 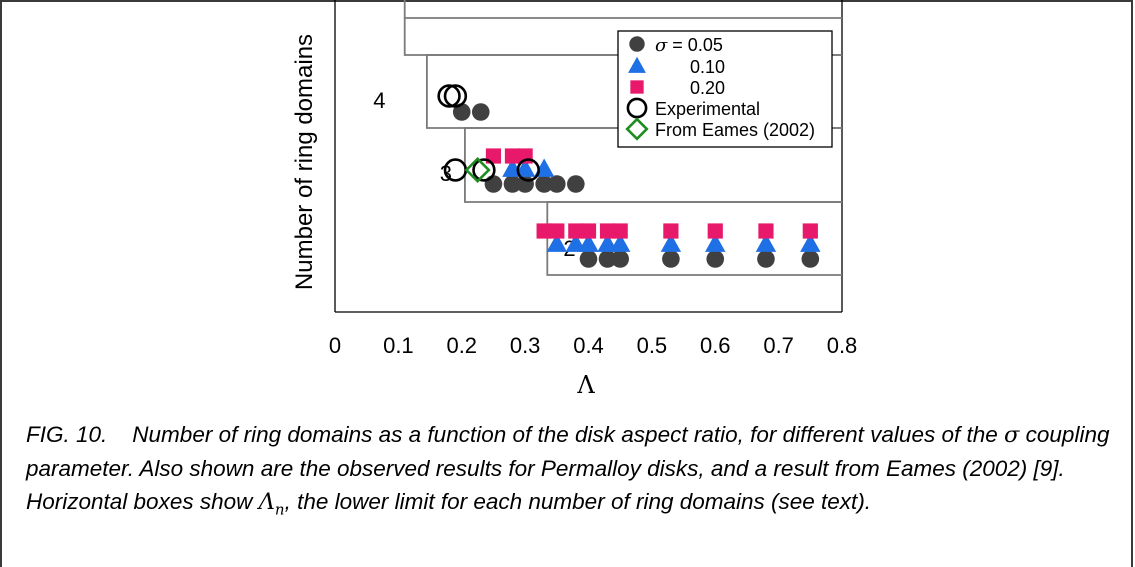 I want to click on legend-label-0: σ = 0.05, so click(x=689, y=45).